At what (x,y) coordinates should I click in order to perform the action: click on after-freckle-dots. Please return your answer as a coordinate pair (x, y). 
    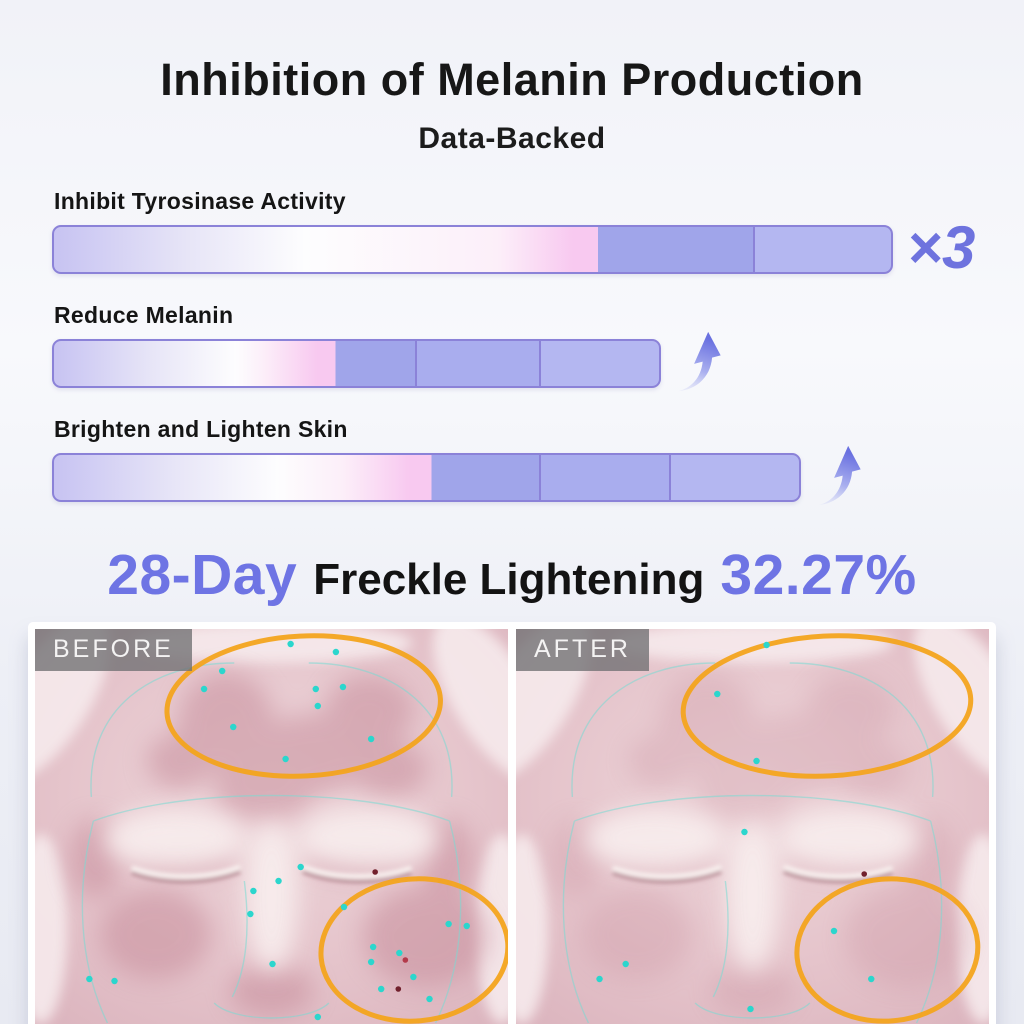
    Looking at the image, I should click on (735, 827).